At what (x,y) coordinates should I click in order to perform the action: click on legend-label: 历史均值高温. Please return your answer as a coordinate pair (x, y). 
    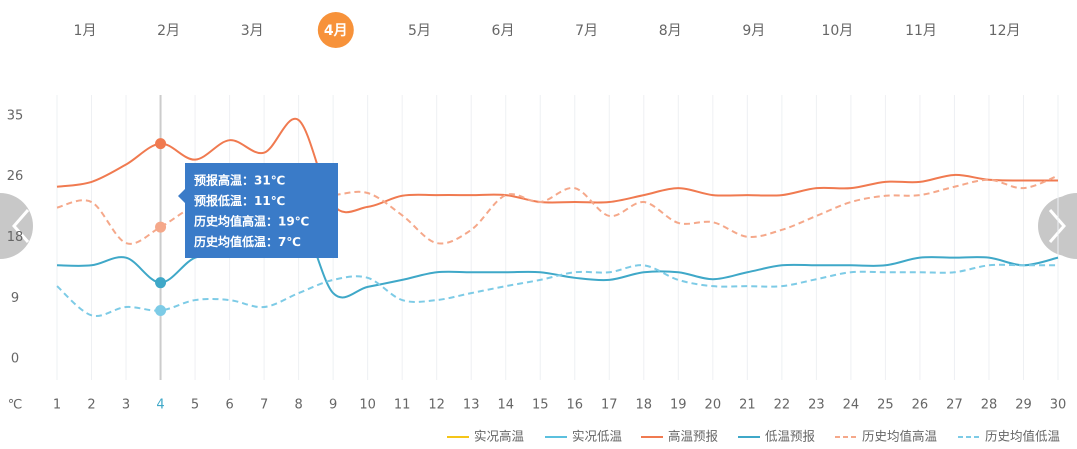
    Looking at the image, I should click on (900, 436).